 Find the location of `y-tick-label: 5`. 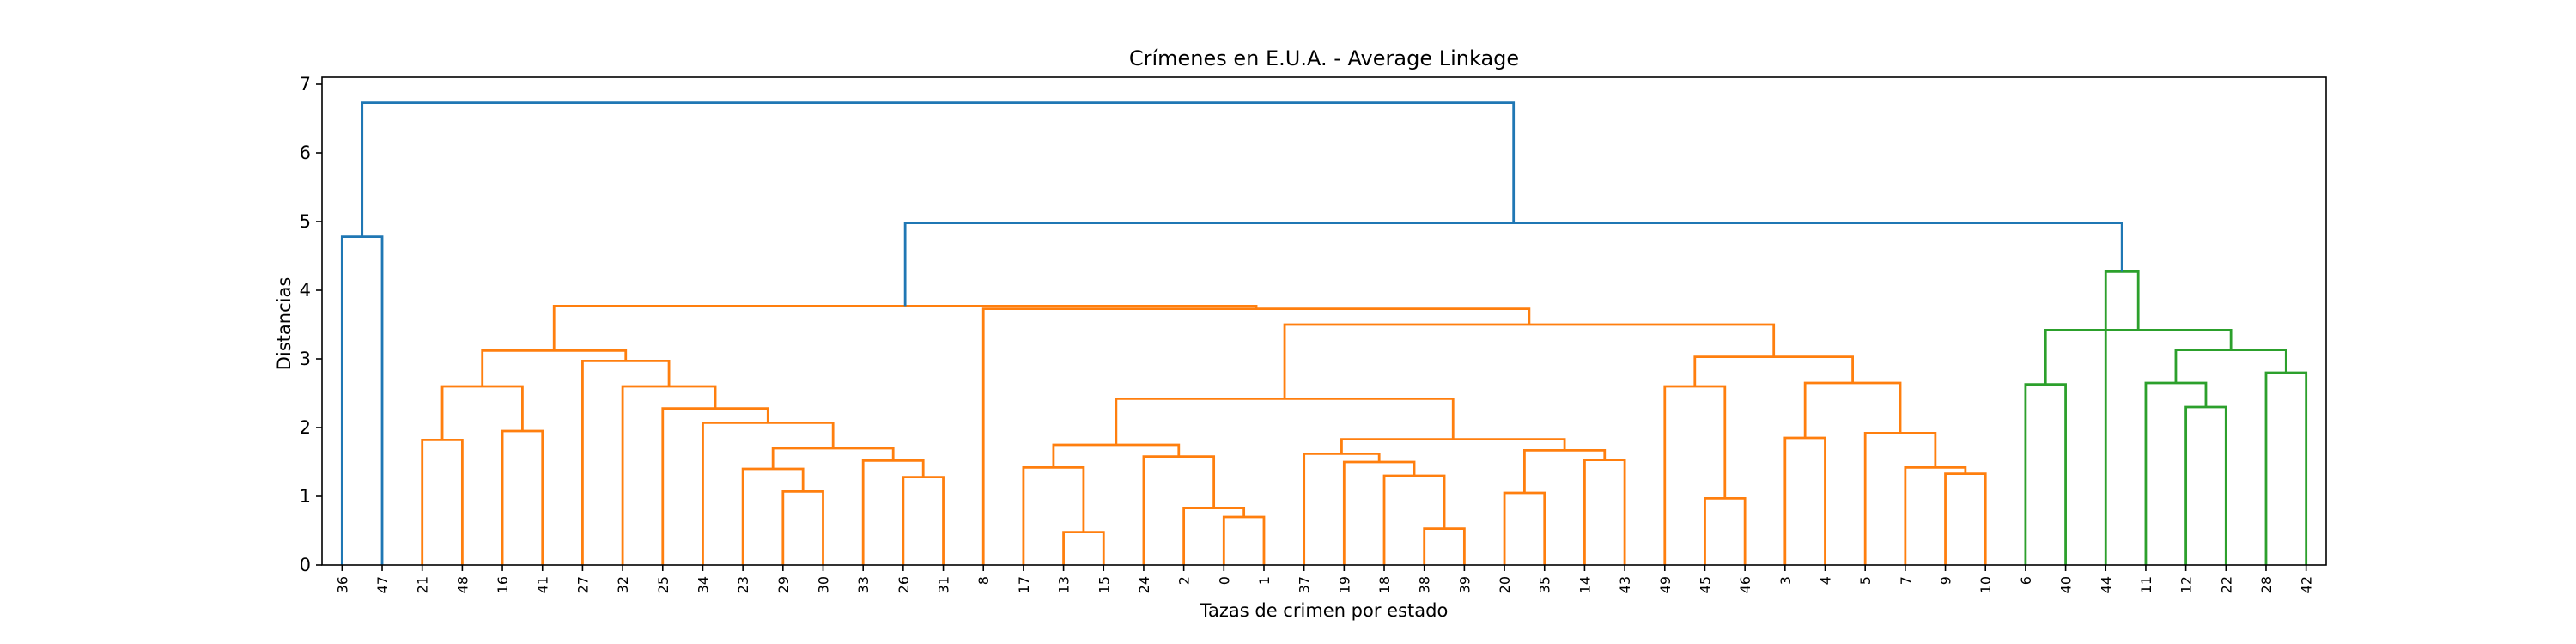

y-tick-label: 5 is located at coordinates (305, 221).